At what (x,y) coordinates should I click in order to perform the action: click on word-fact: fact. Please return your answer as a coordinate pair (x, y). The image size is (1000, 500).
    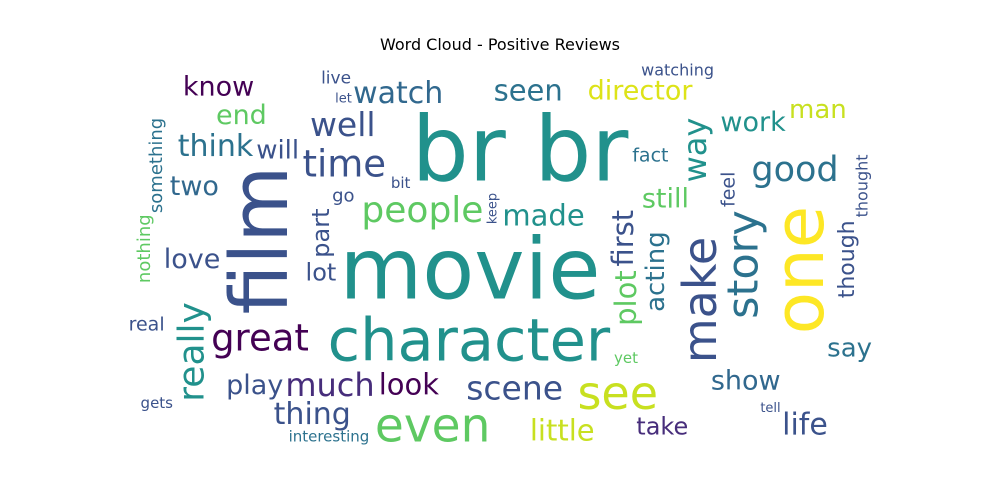
    Looking at the image, I should click on (650, 155).